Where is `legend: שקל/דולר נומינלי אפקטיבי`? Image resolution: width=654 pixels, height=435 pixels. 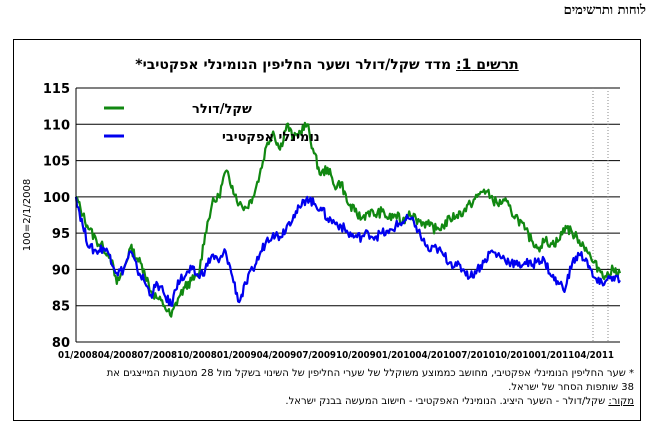 legend: שקל/דולר נומינלי אפקטיבי is located at coordinates (212, 123).